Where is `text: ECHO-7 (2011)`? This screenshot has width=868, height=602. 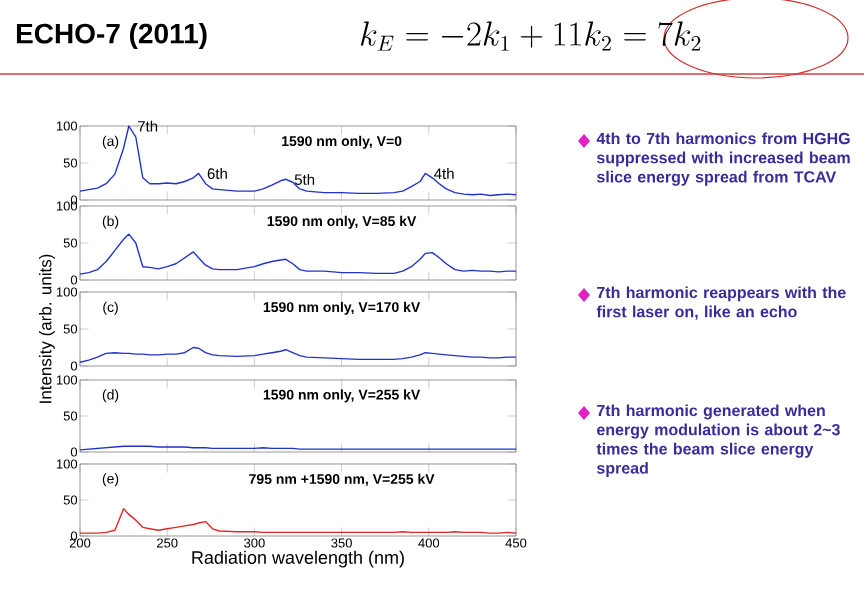
text: ECHO-7 (2011) is located at coordinates (111, 36).